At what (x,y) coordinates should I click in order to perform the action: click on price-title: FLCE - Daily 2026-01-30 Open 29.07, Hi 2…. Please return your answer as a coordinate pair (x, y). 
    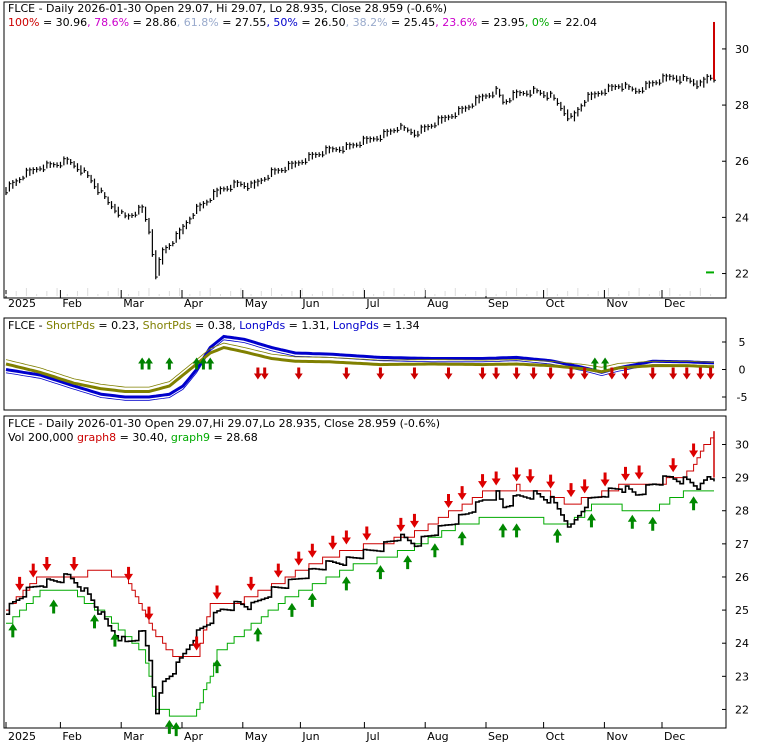
    Looking at the image, I should click on (227, 8).